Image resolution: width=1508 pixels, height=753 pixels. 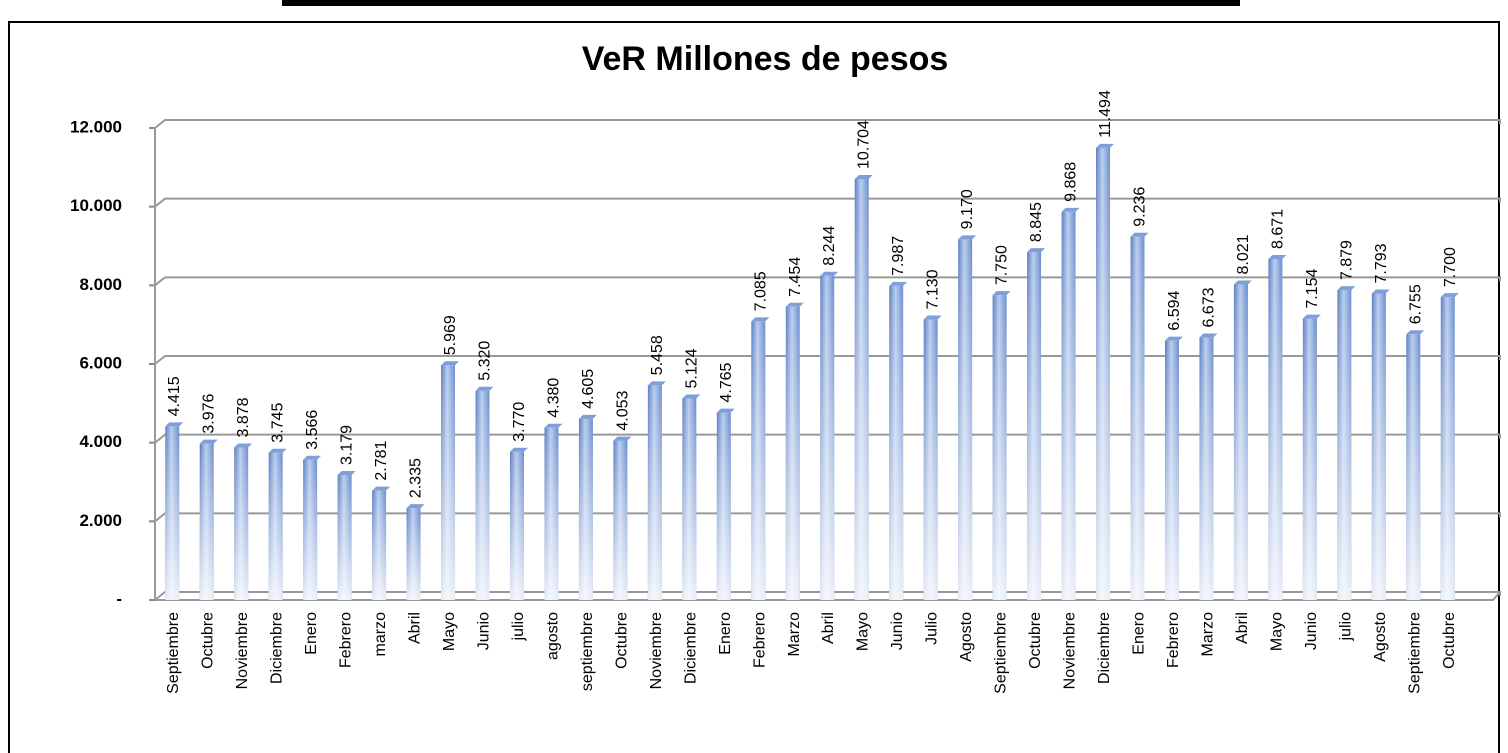 I want to click on x-tick-label: Agosto, so click(x=966, y=637).